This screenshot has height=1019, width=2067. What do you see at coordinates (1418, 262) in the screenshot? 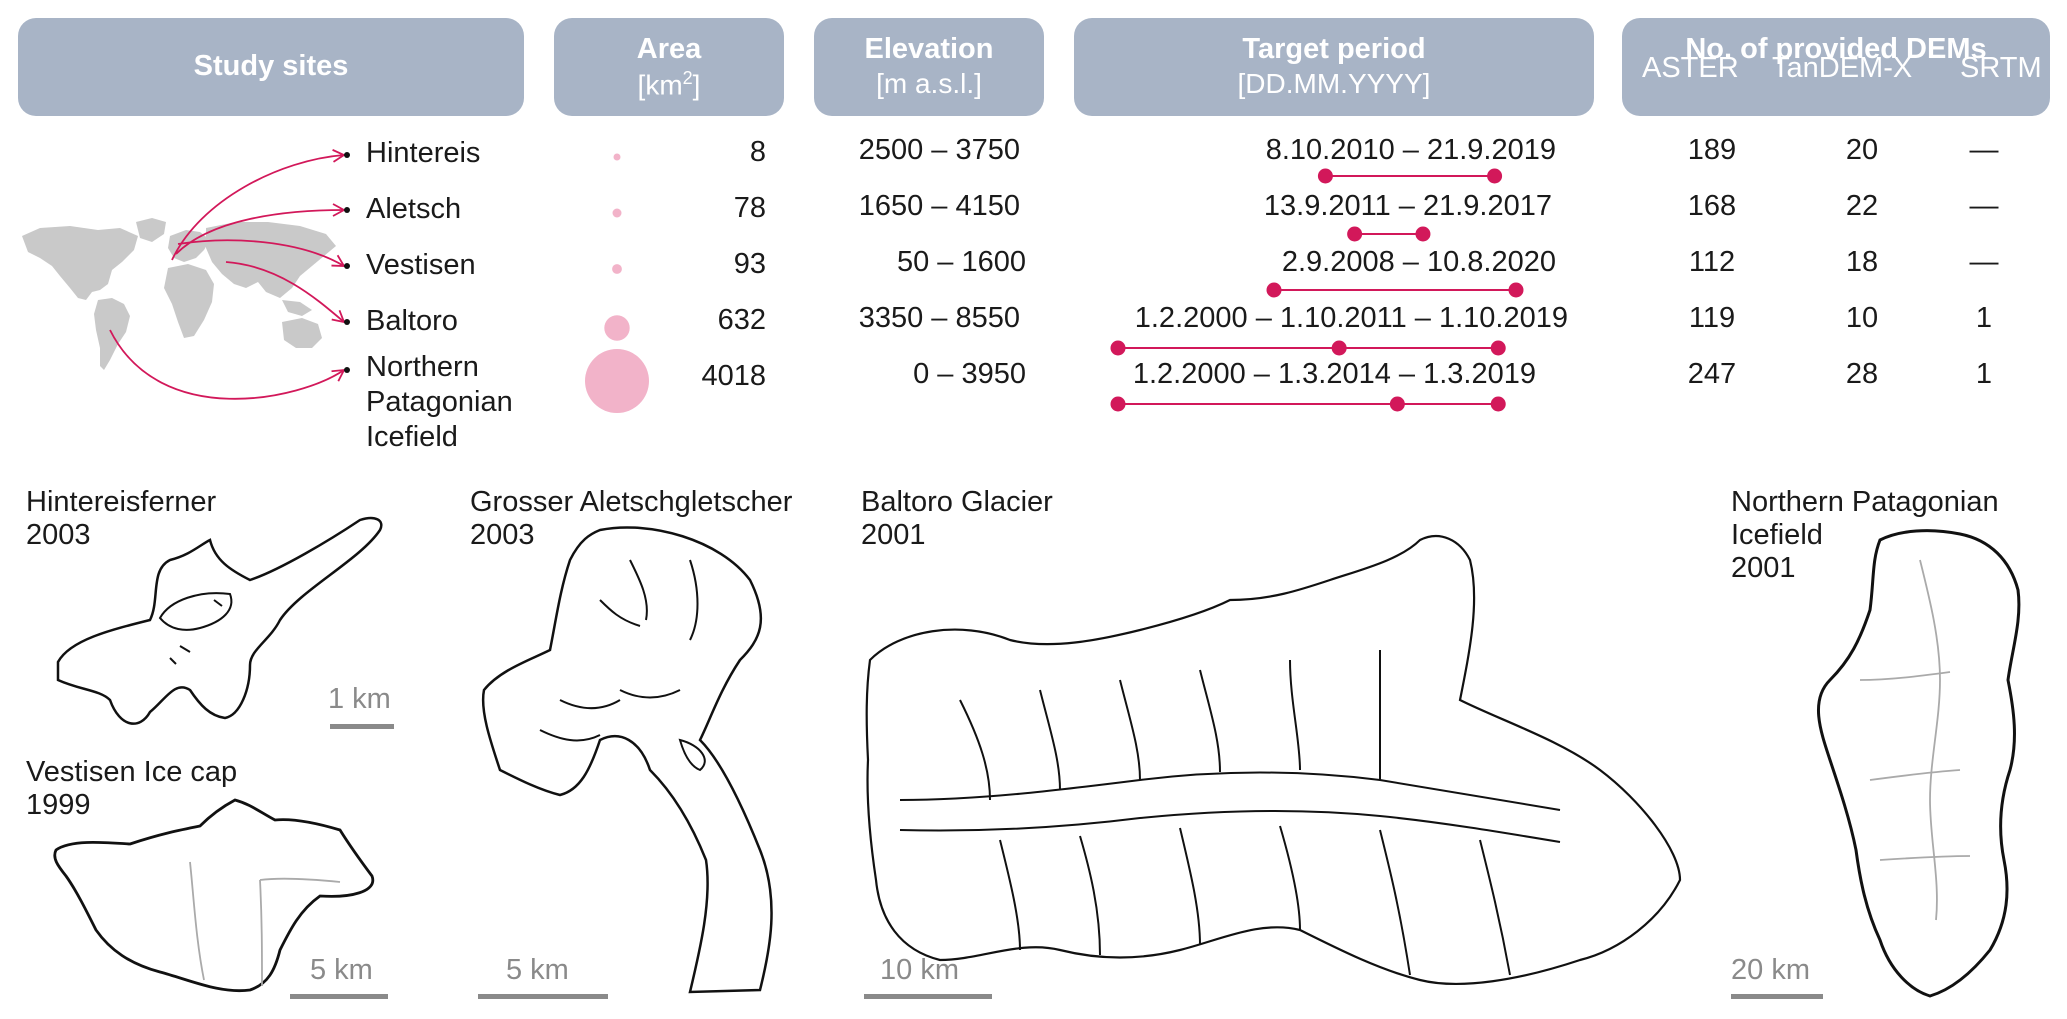
I see `period-text: 2.9.2008 – 10.8.2020` at bounding box center [1418, 262].